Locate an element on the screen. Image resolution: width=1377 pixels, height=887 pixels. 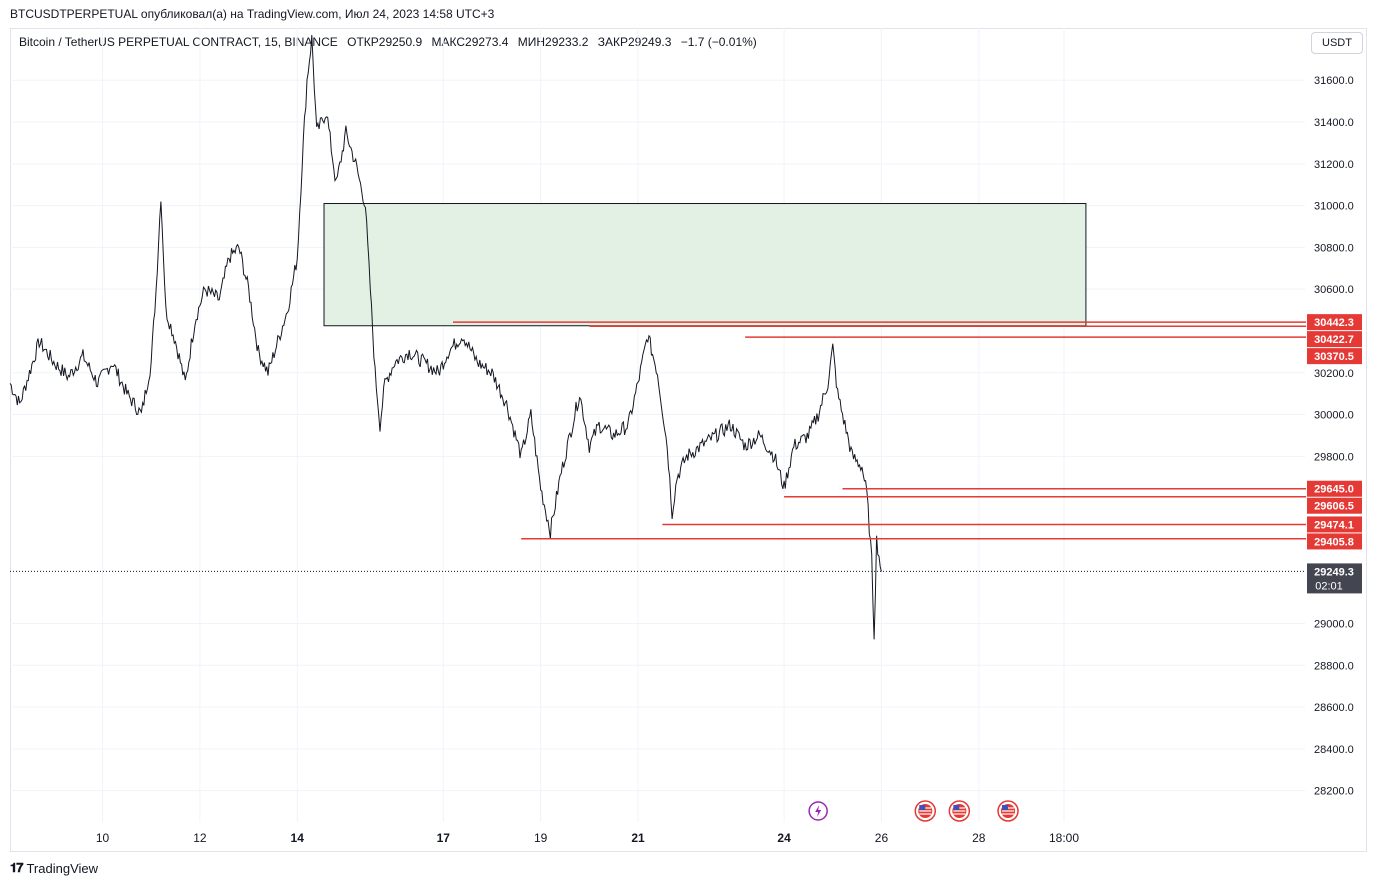
x-tick-label: 12 is located at coordinates (200, 838).